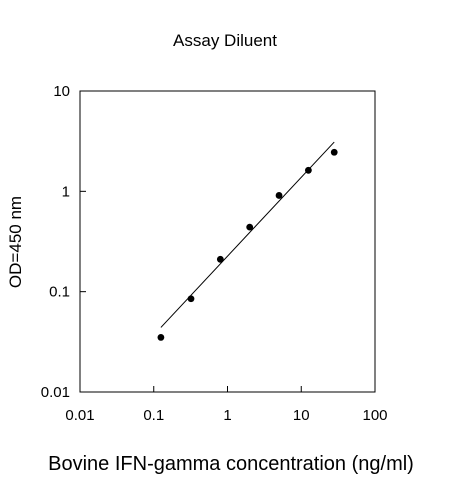  Describe the element at coordinates (79, 415) in the screenshot. I see `x-tick-label: 0.01` at that location.